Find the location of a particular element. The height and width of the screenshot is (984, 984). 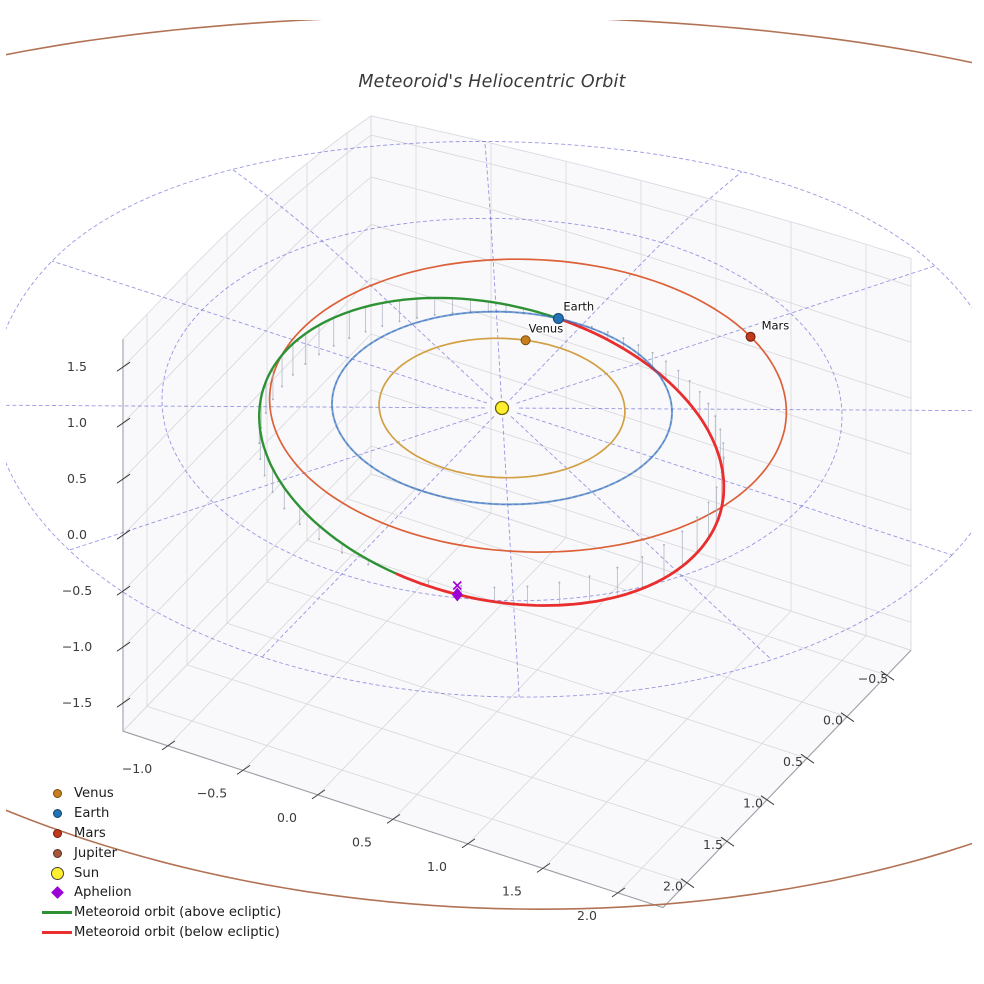

x-tick-label: 0.5 is located at coordinates (362, 841).